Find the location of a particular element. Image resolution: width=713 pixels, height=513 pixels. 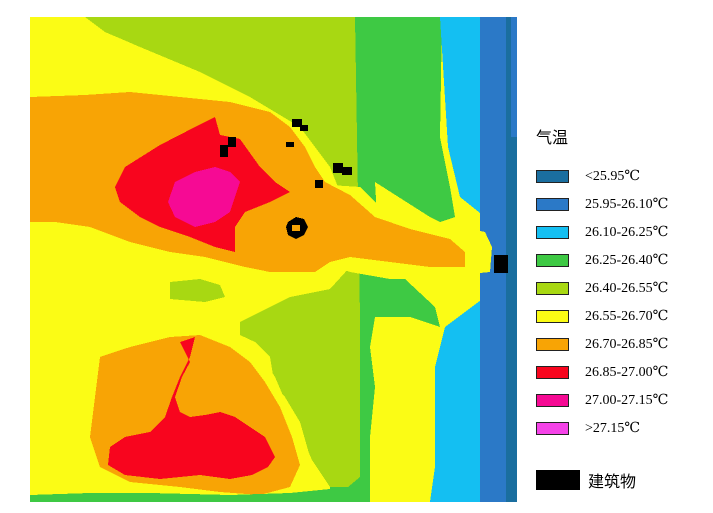

building-swatch is located at coordinates (558, 480).